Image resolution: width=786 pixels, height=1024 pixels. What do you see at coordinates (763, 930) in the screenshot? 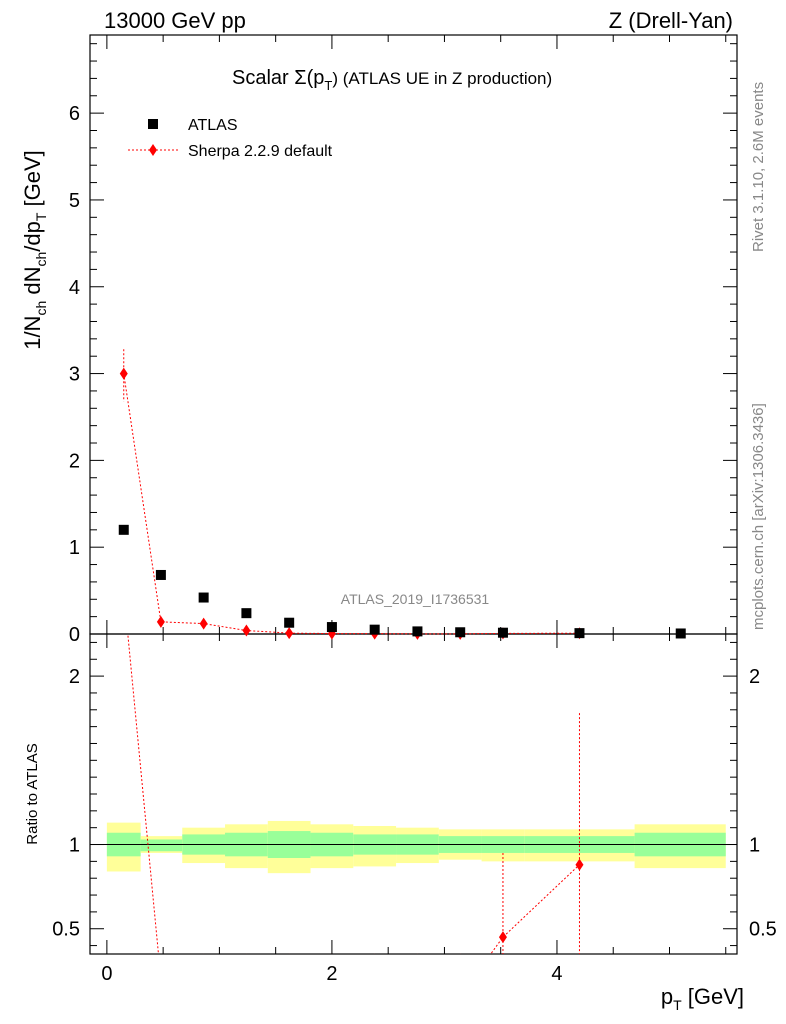
I see `ratio-y-tick-label-right: 0.5` at bounding box center [763, 930].